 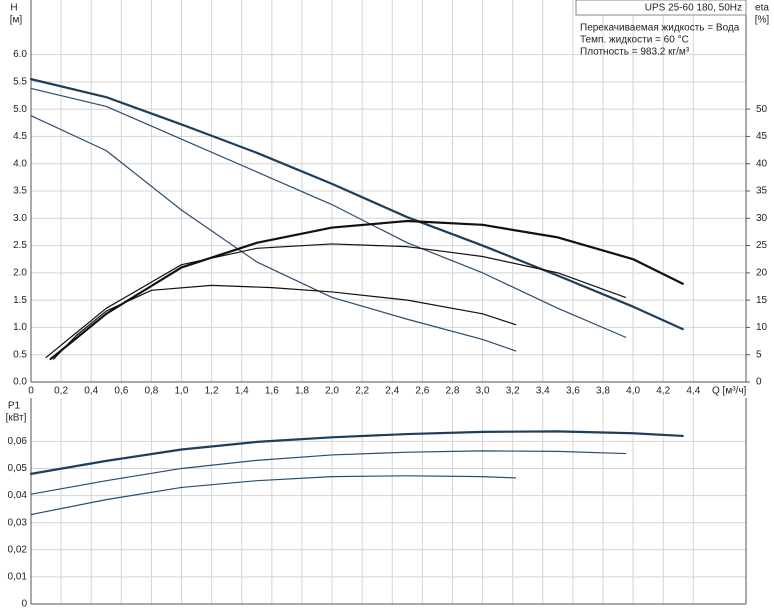 What do you see at coordinates (603, 391) in the screenshot?
I see `x-tick-label: 3,8` at bounding box center [603, 391].